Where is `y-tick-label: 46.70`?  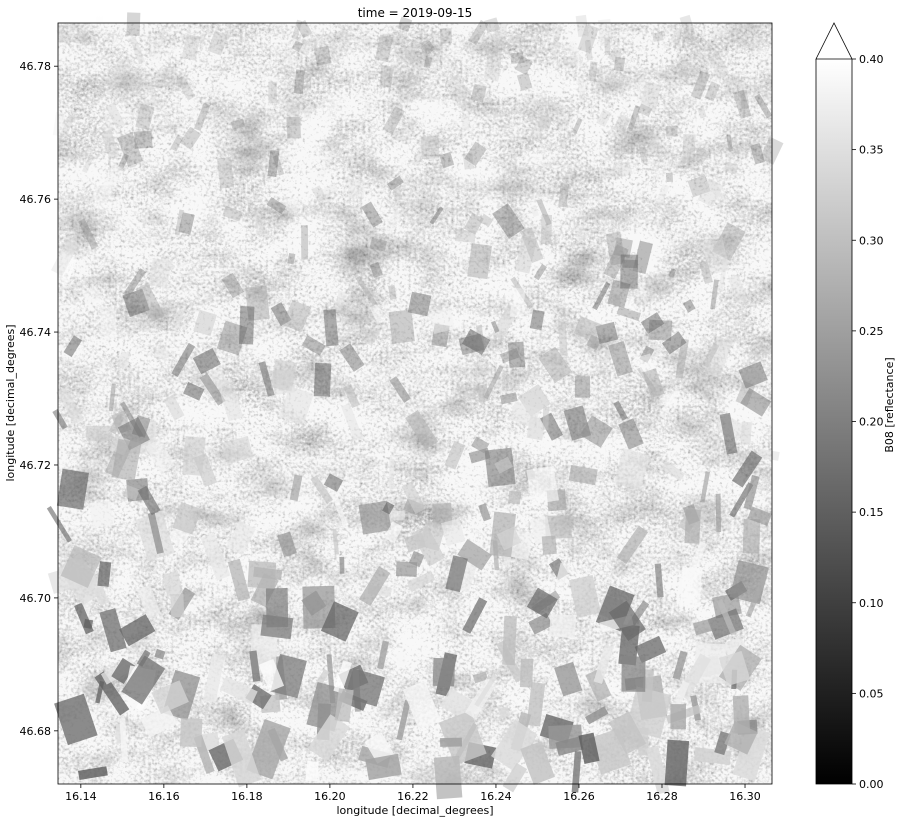 y-tick-label: 46.70 is located at coordinates (36, 598).